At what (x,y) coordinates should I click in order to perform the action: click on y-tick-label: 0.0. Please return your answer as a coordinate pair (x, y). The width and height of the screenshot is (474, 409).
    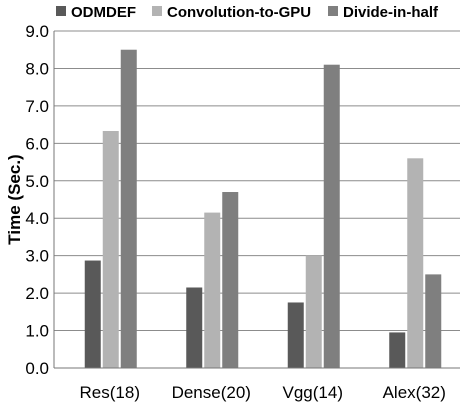
    Looking at the image, I should click on (37, 368).